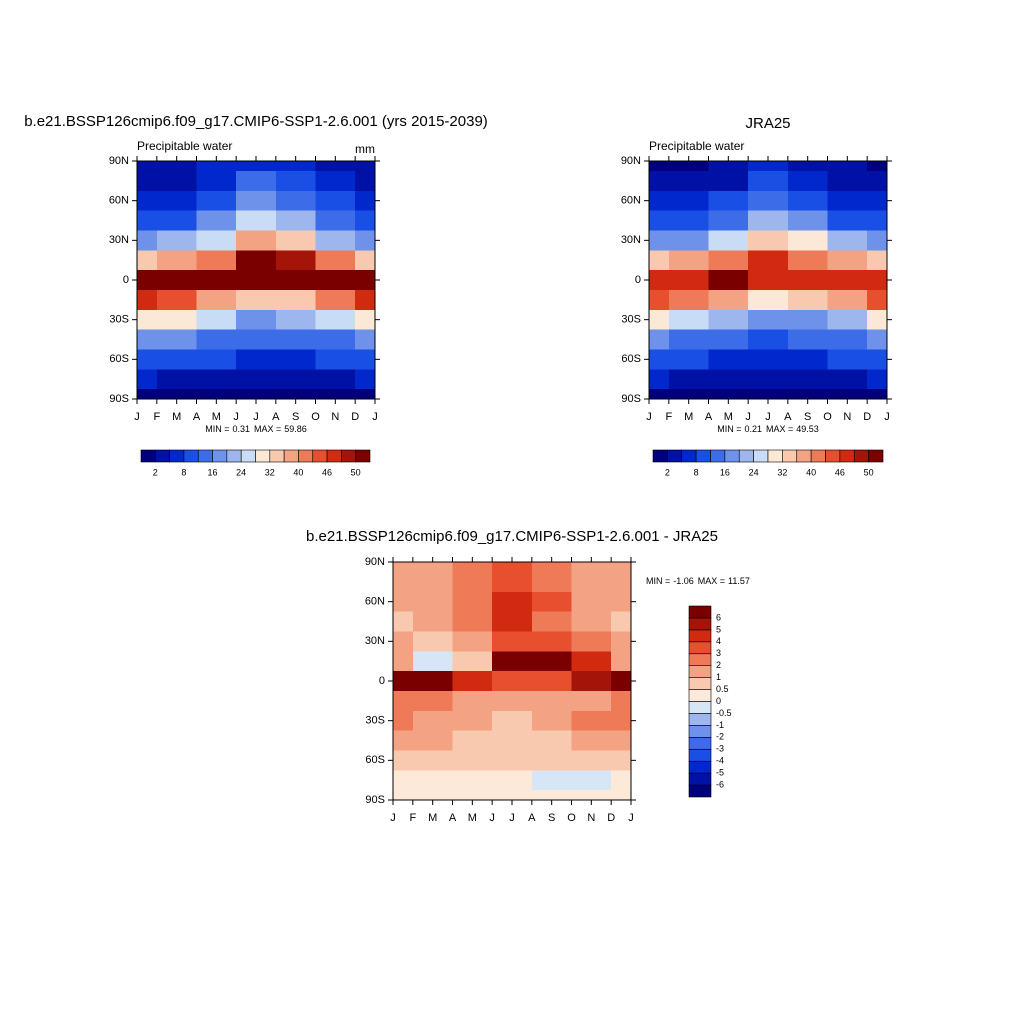 The width and height of the screenshot is (1024, 1024). I want to click on x-tick-label: N, so click(335, 417).